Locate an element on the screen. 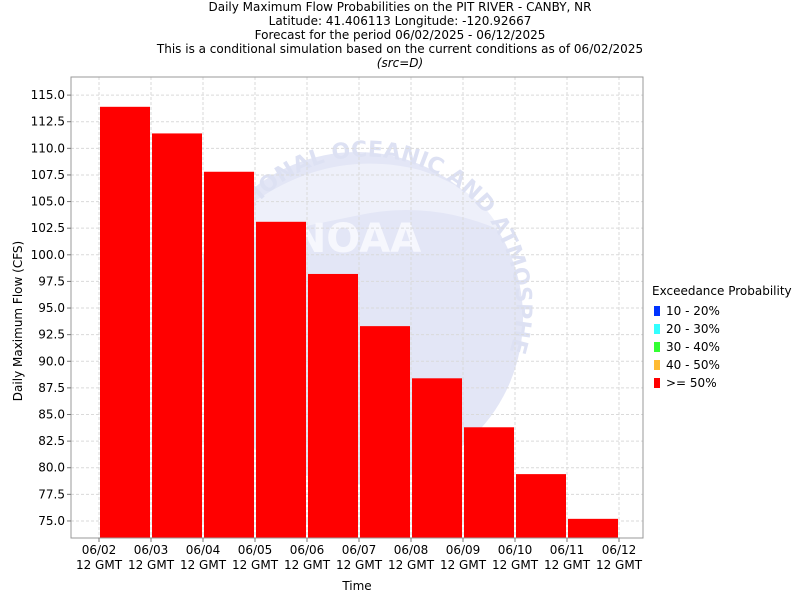 This screenshot has width=800, height=600. x-tick-date: 06/07 is located at coordinates (359, 550).